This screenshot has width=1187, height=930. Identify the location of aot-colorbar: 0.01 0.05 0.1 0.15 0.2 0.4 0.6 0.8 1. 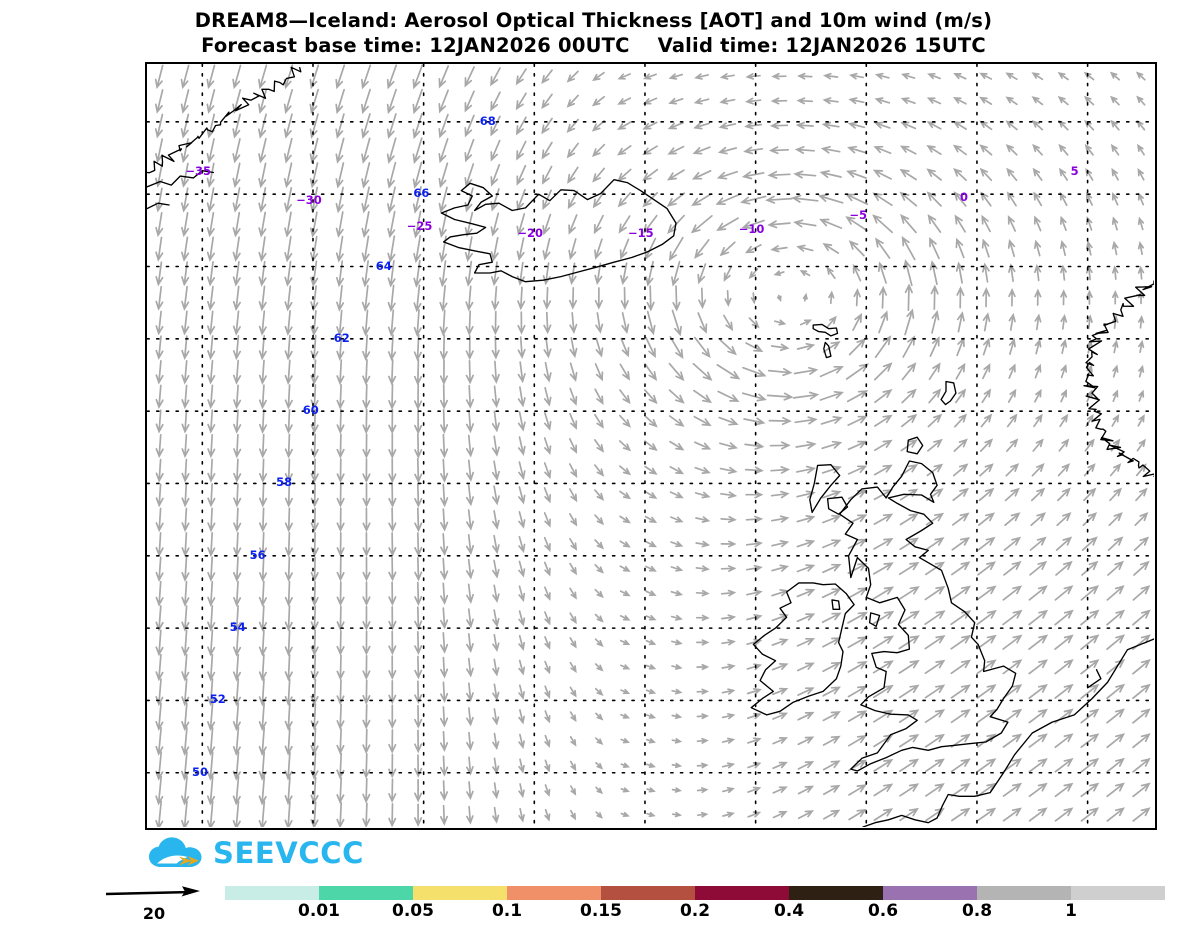
(695, 906).